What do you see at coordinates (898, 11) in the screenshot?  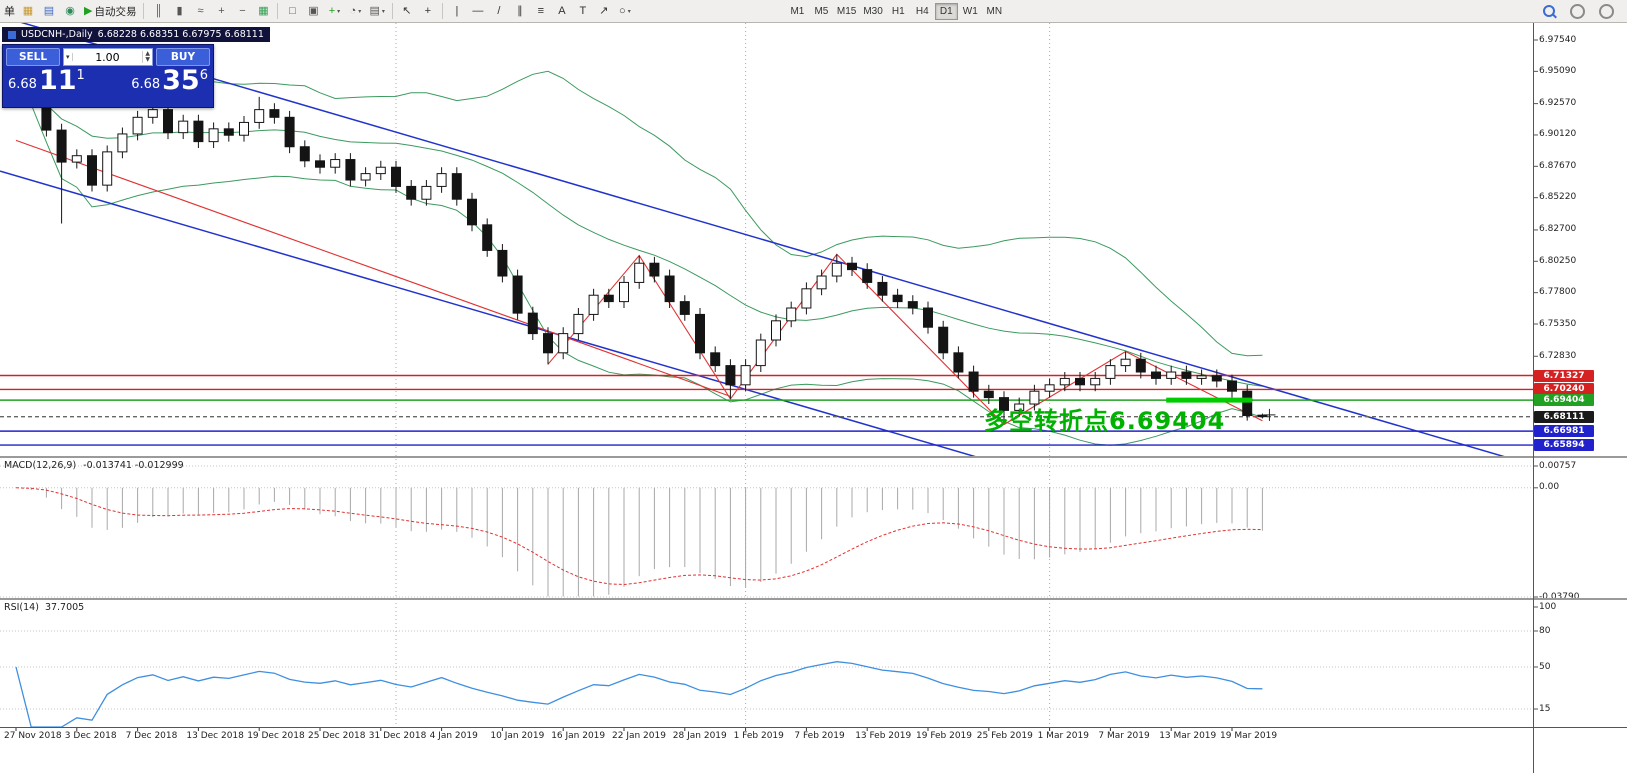 I see `timeframe-h1: H1` at bounding box center [898, 11].